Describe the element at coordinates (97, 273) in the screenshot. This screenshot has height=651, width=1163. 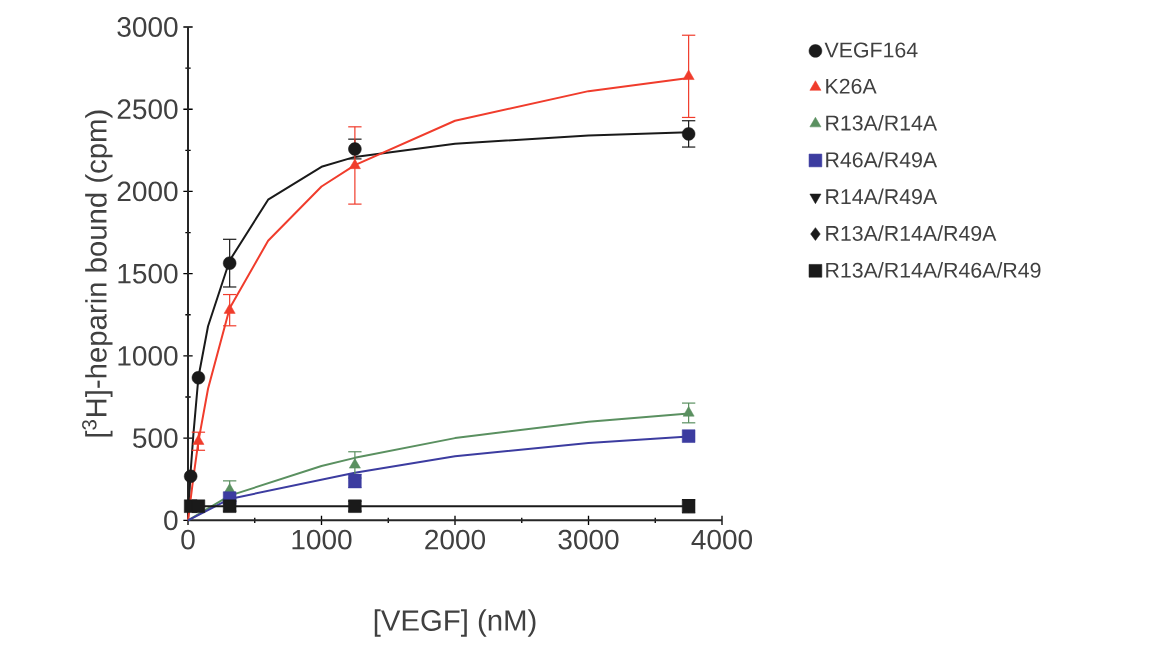
I see `y-axis-title: [$^{3}$H]-heparin bound (cpm)` at that location.